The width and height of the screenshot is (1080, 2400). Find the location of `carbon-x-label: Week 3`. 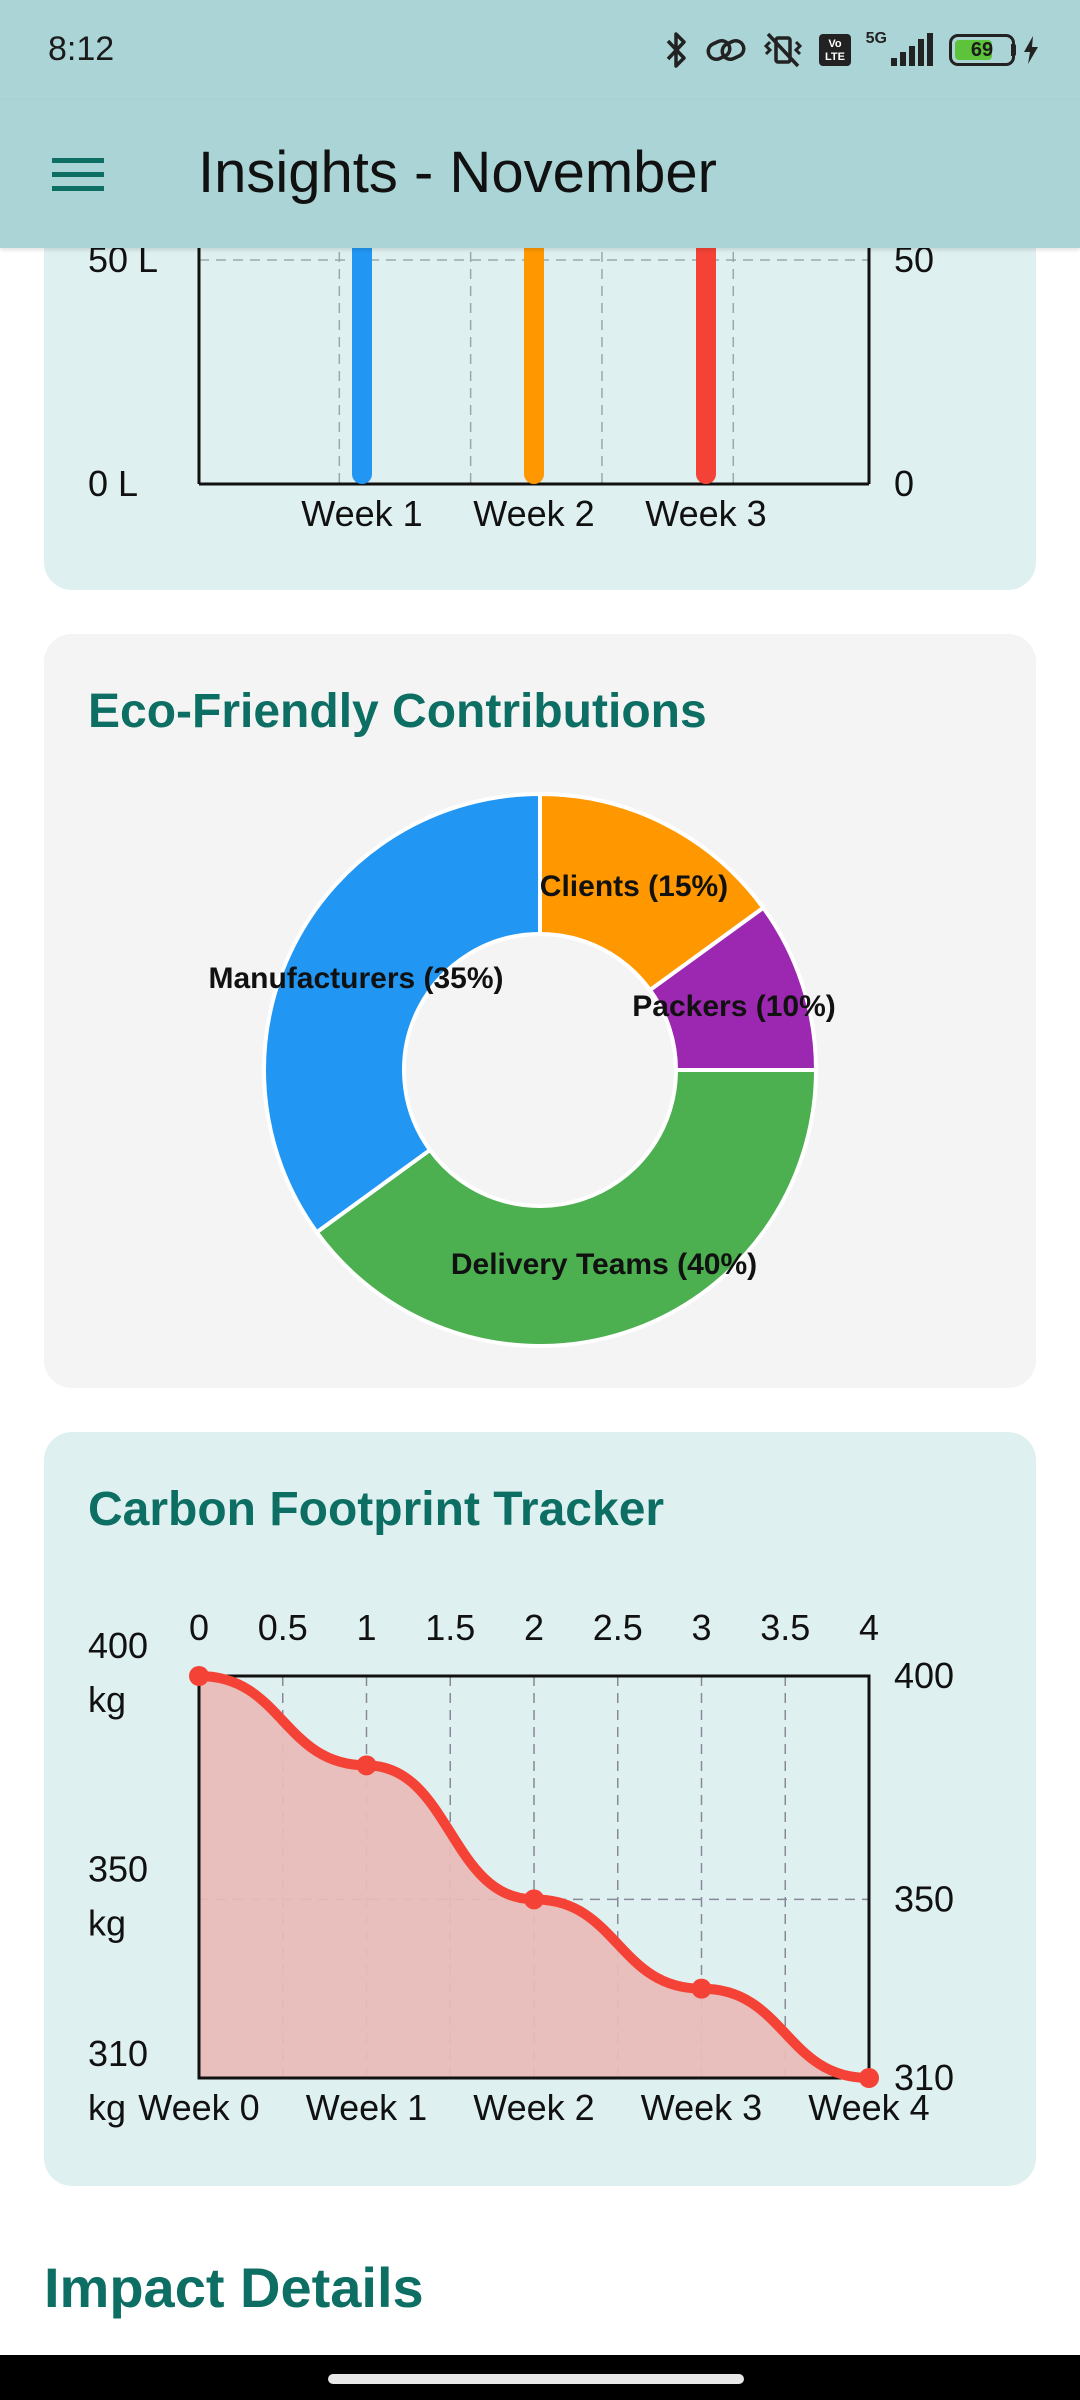

carbon-x-label: Week 3 is located at coordinates (701, 2107).